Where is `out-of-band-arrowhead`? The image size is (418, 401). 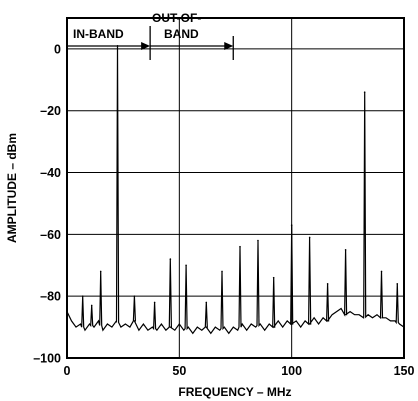 out-of-band-arrowhead is located at coordinates (229, 46).